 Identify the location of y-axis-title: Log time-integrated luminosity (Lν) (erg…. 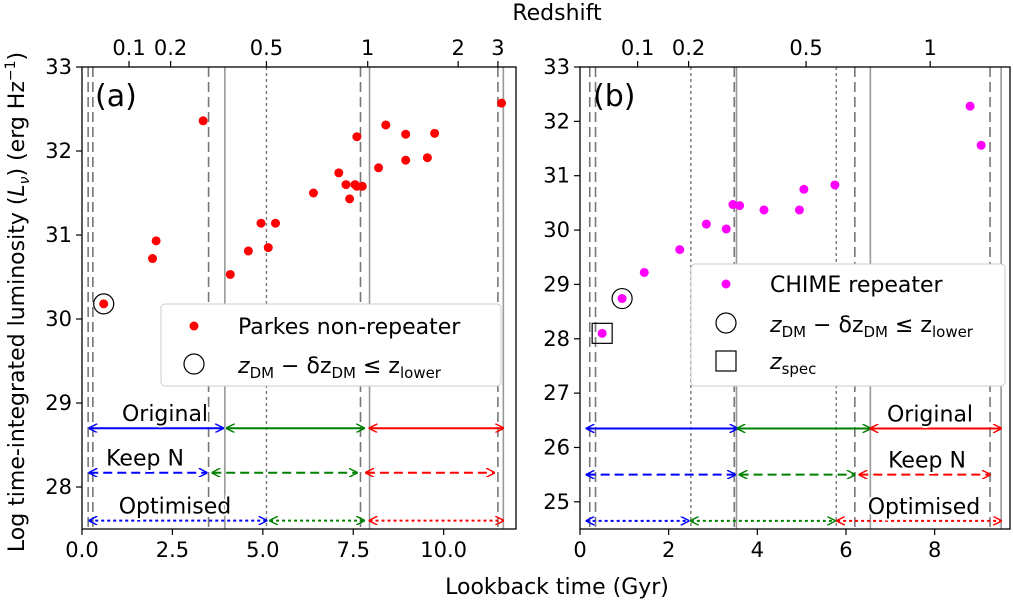
(18, 302).